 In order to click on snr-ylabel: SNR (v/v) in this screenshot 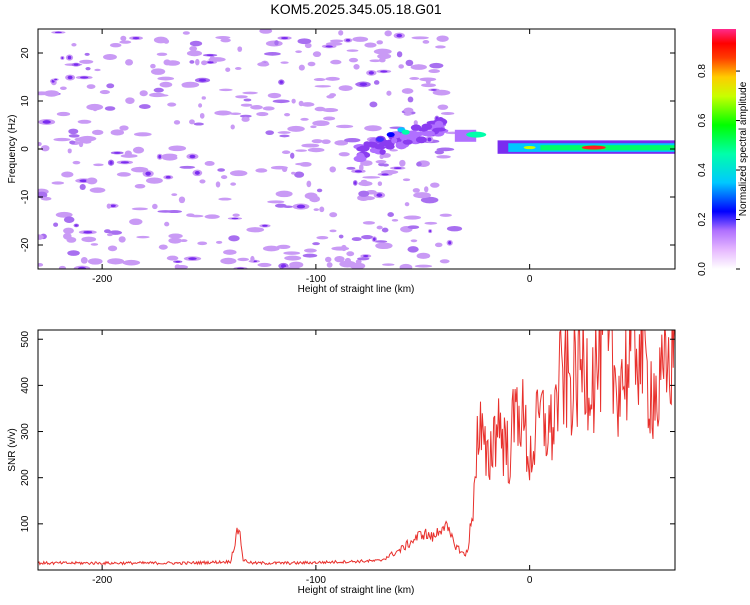, I will do `click(12, 449)`.